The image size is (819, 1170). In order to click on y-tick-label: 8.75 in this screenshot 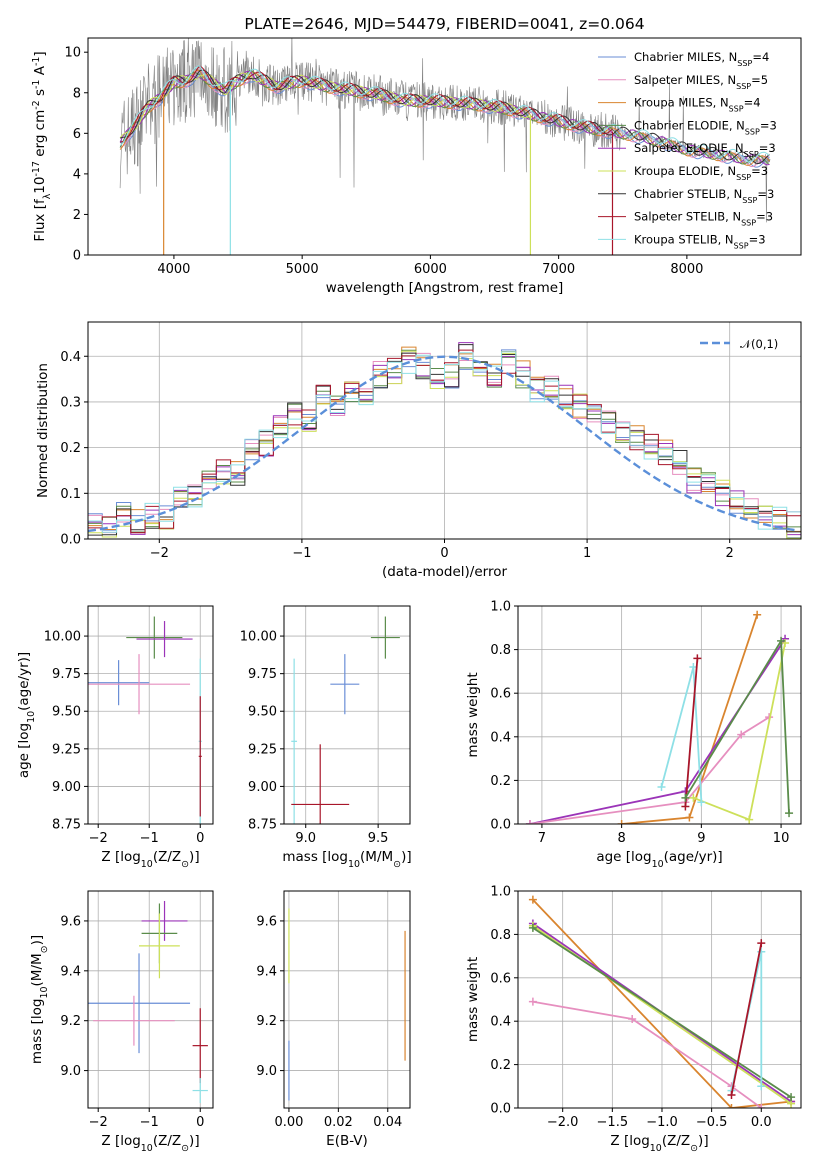, I will do `click(66, 825)`.